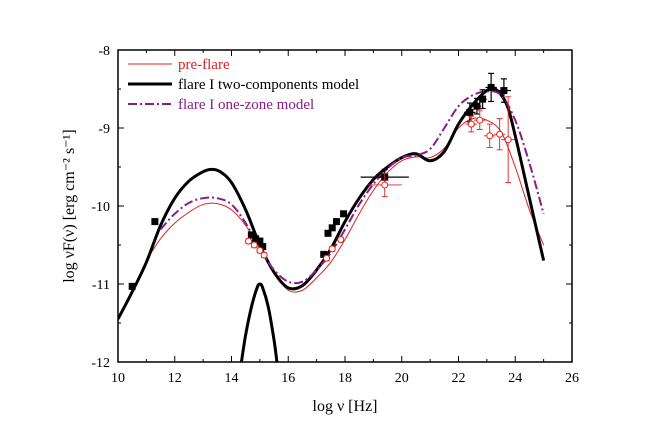  Describe the element at coordinates (100, 363) in the screenshot. I see `y-tick-label: -12` at that location.